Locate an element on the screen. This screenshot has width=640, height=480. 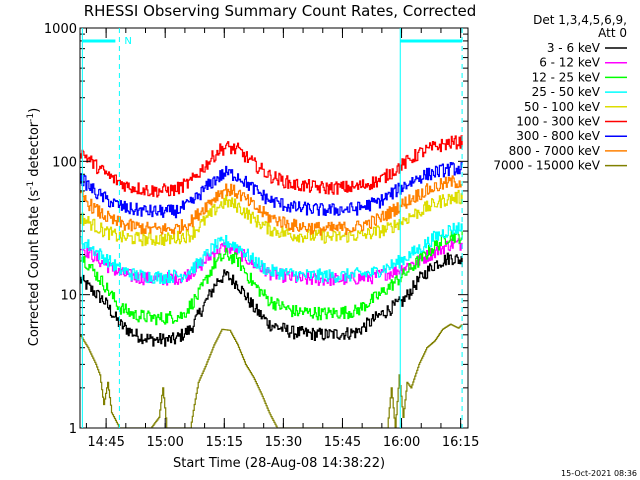
legend-label: 3 - 6 keV is located at coordinates (574, 48).